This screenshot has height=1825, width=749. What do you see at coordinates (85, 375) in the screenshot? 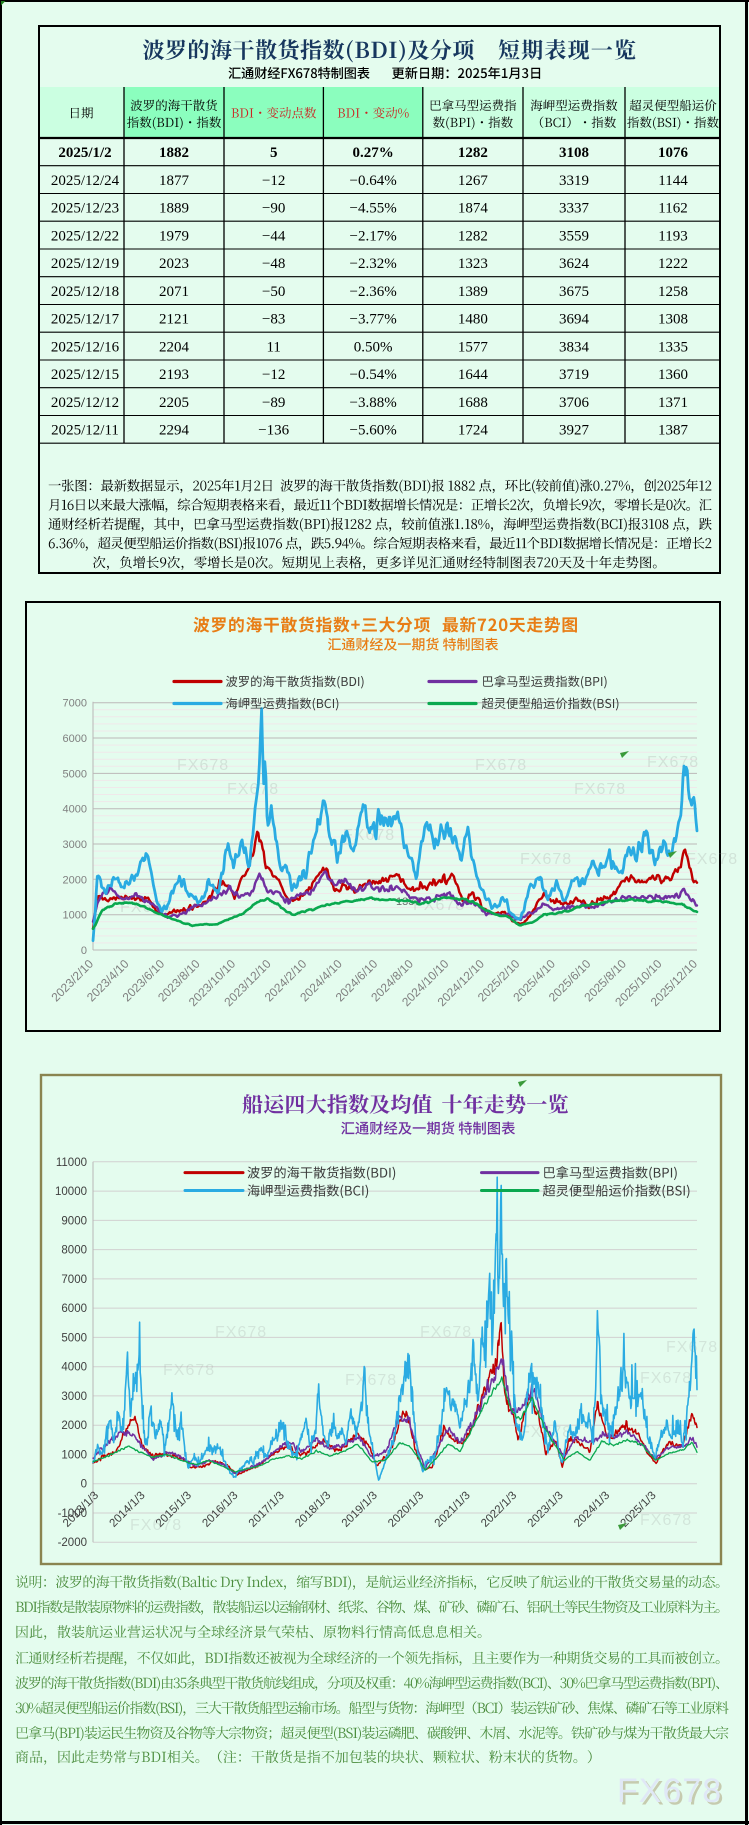
I see `svg-text: 2025/12/15` at bounding box center [85, 375].